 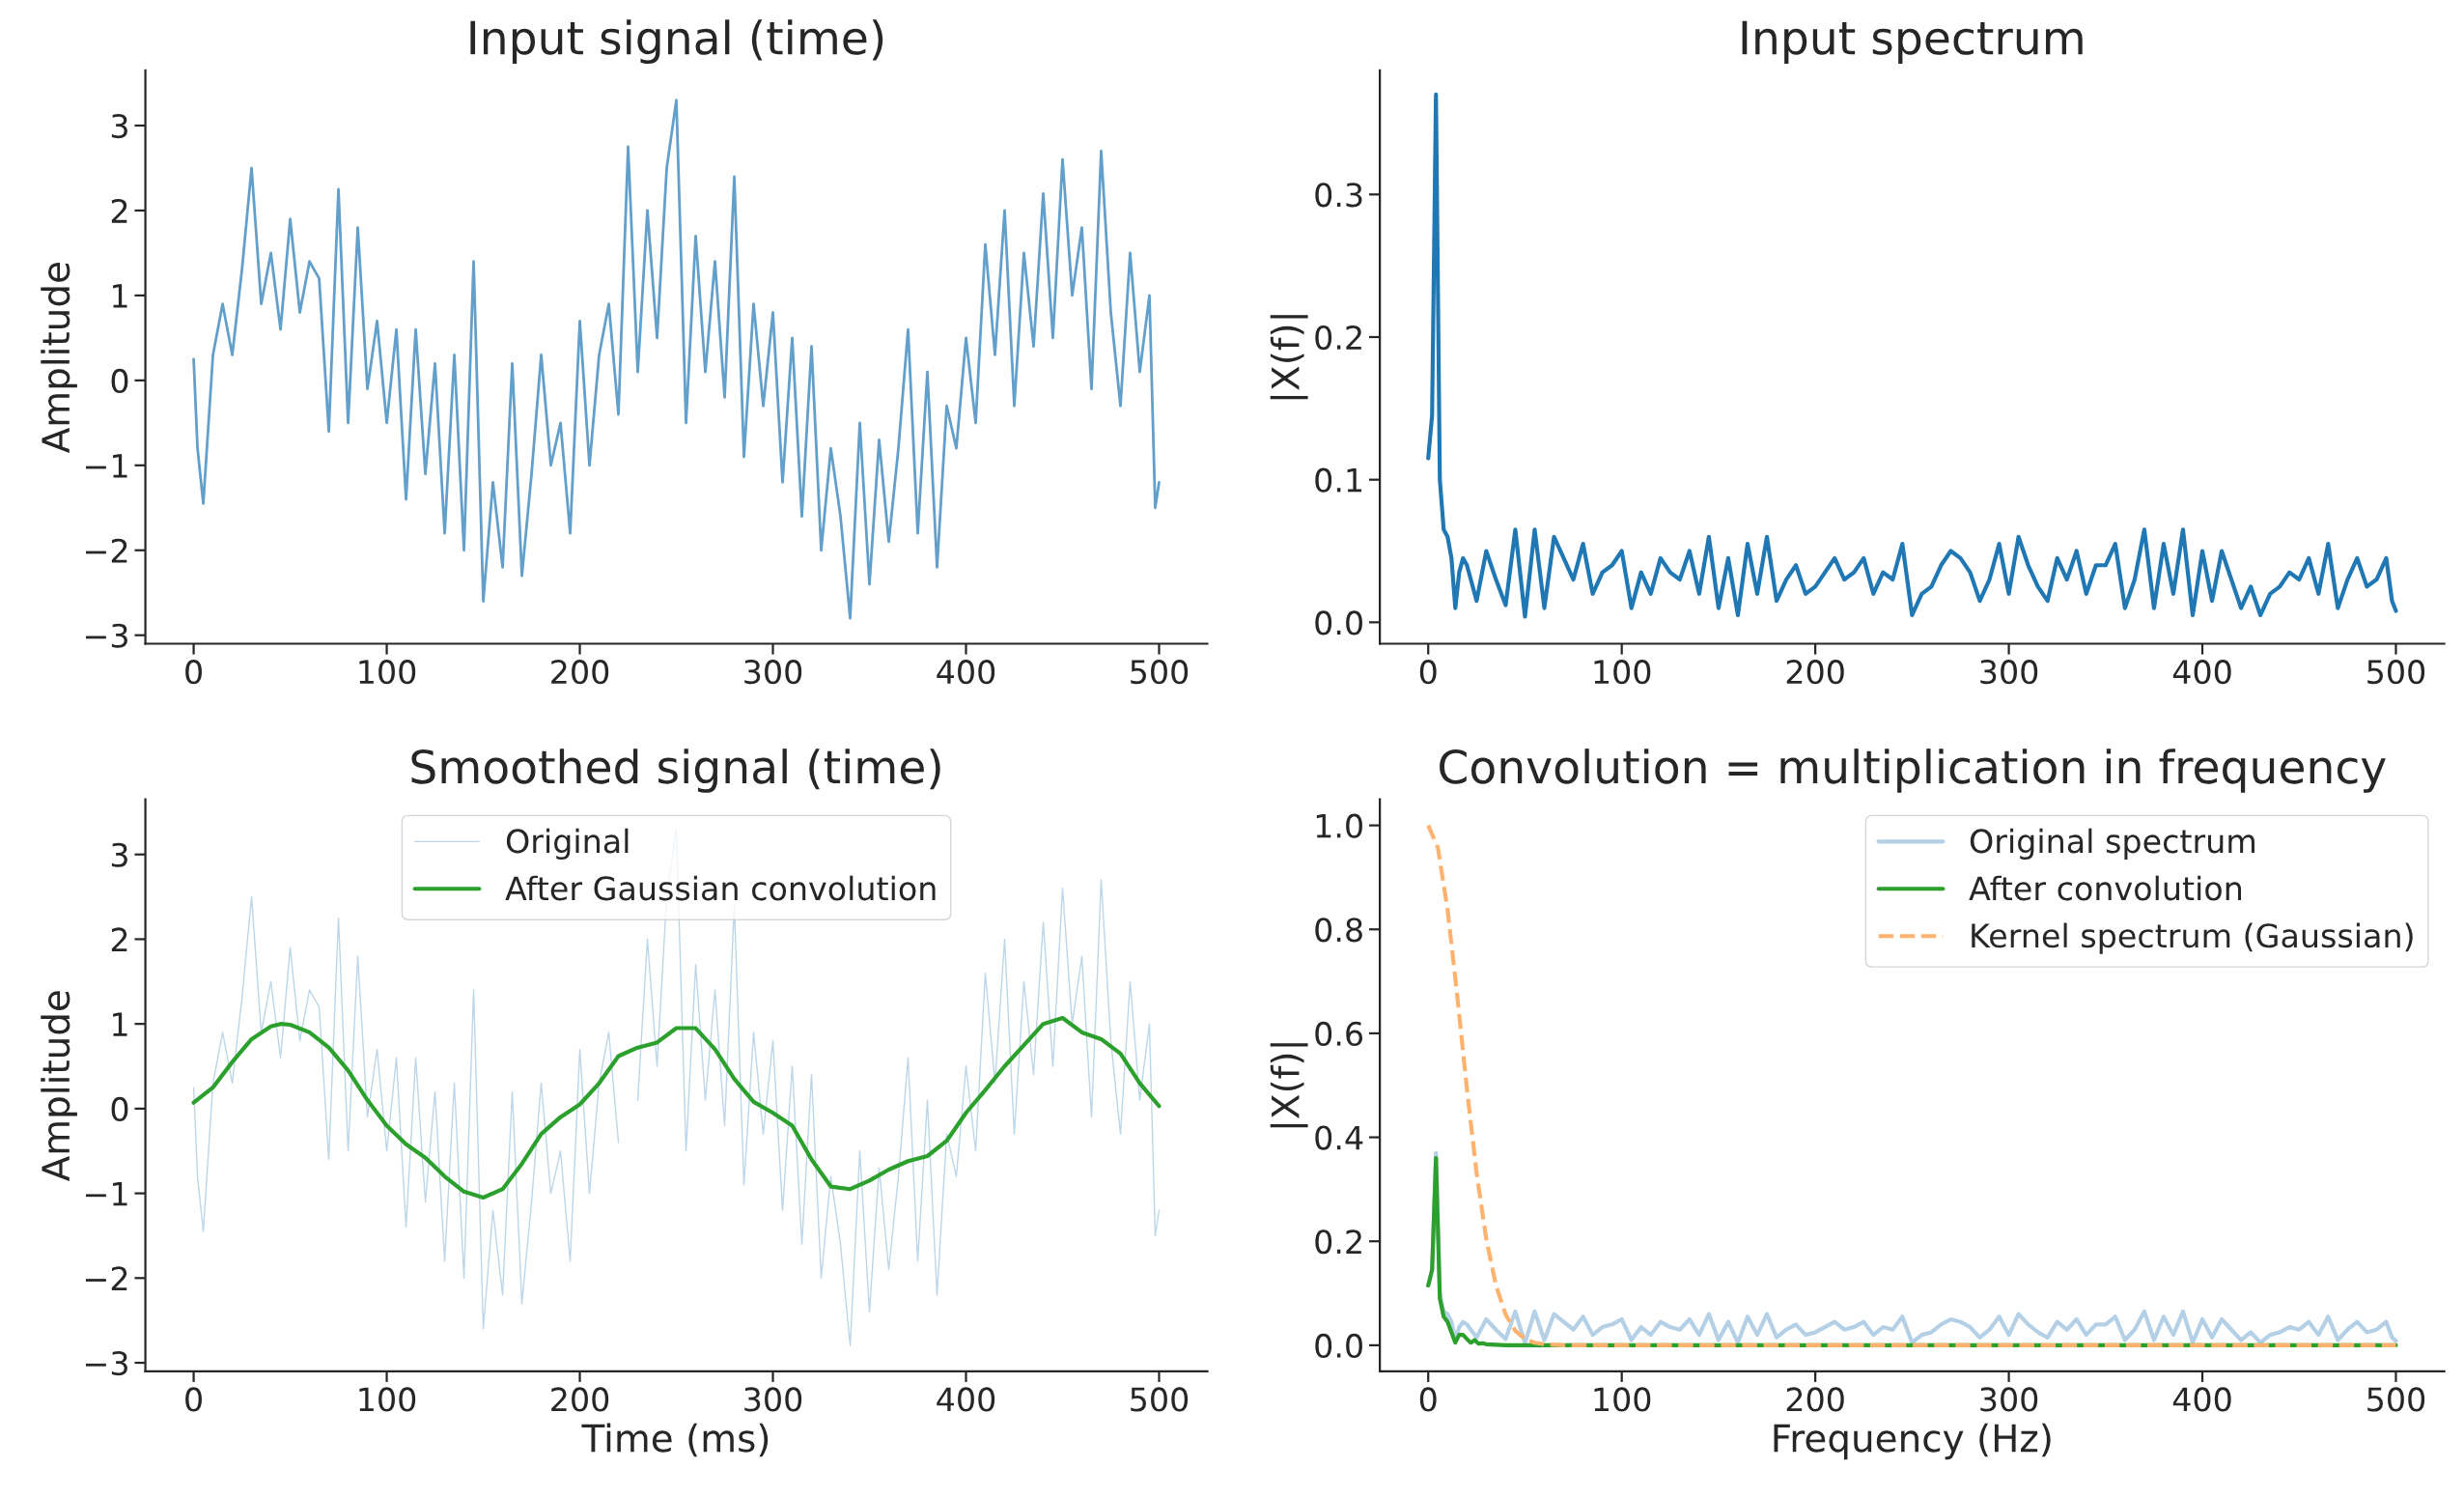 What do you see at coordinates (1913, 42) in the screenshot?
I see `chart-title: Input spectrum` at bounding box center [1913, 42].